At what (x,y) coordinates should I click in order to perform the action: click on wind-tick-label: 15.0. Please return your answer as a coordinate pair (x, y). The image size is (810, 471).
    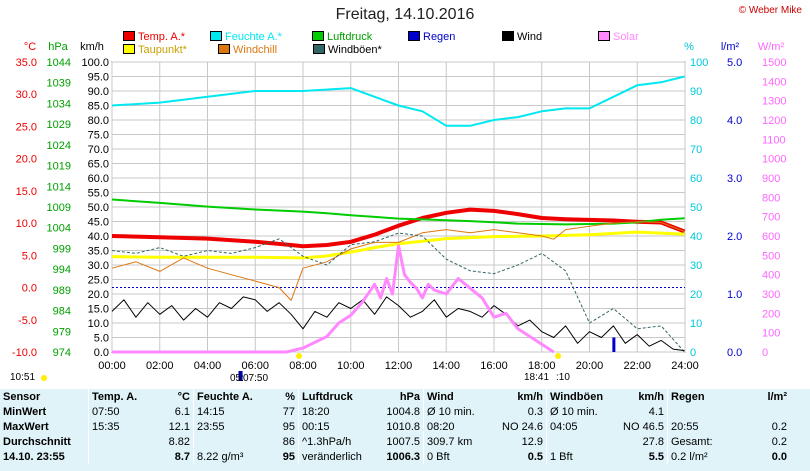
    Looking at the image, I should click on (98, 310).